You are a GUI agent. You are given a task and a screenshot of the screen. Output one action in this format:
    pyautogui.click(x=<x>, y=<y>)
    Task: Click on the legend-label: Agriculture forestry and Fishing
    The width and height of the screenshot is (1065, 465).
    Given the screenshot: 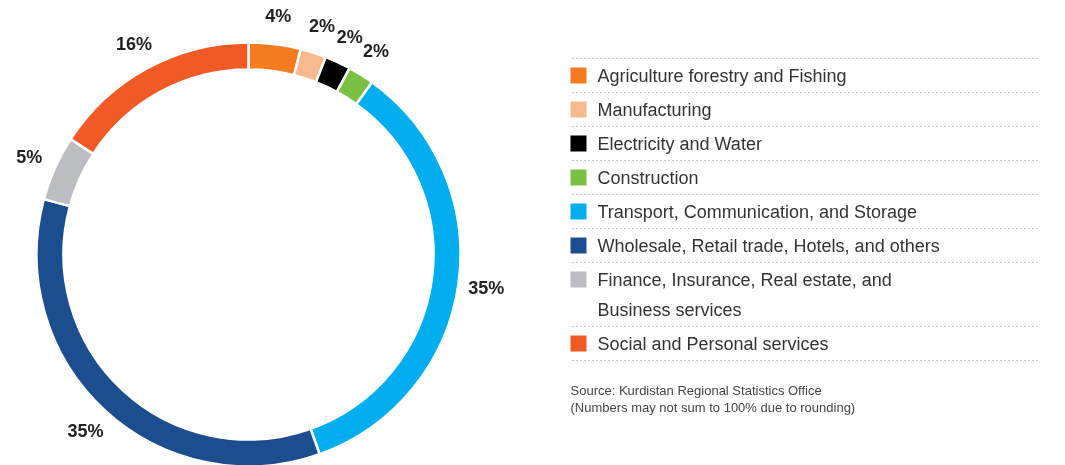 What is the action you would take?
    pyautogui.click(x=722, y=75)
    